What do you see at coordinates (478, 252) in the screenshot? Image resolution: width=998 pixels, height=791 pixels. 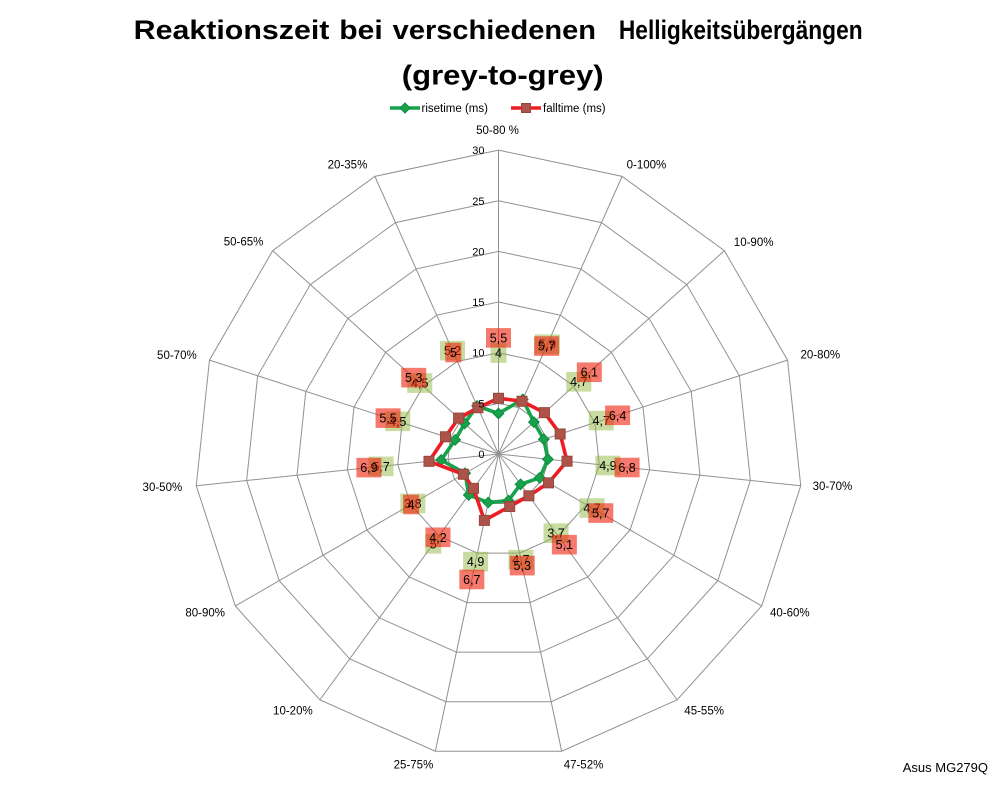 I see `svg-text: 20` at bounding box center [478, 252].